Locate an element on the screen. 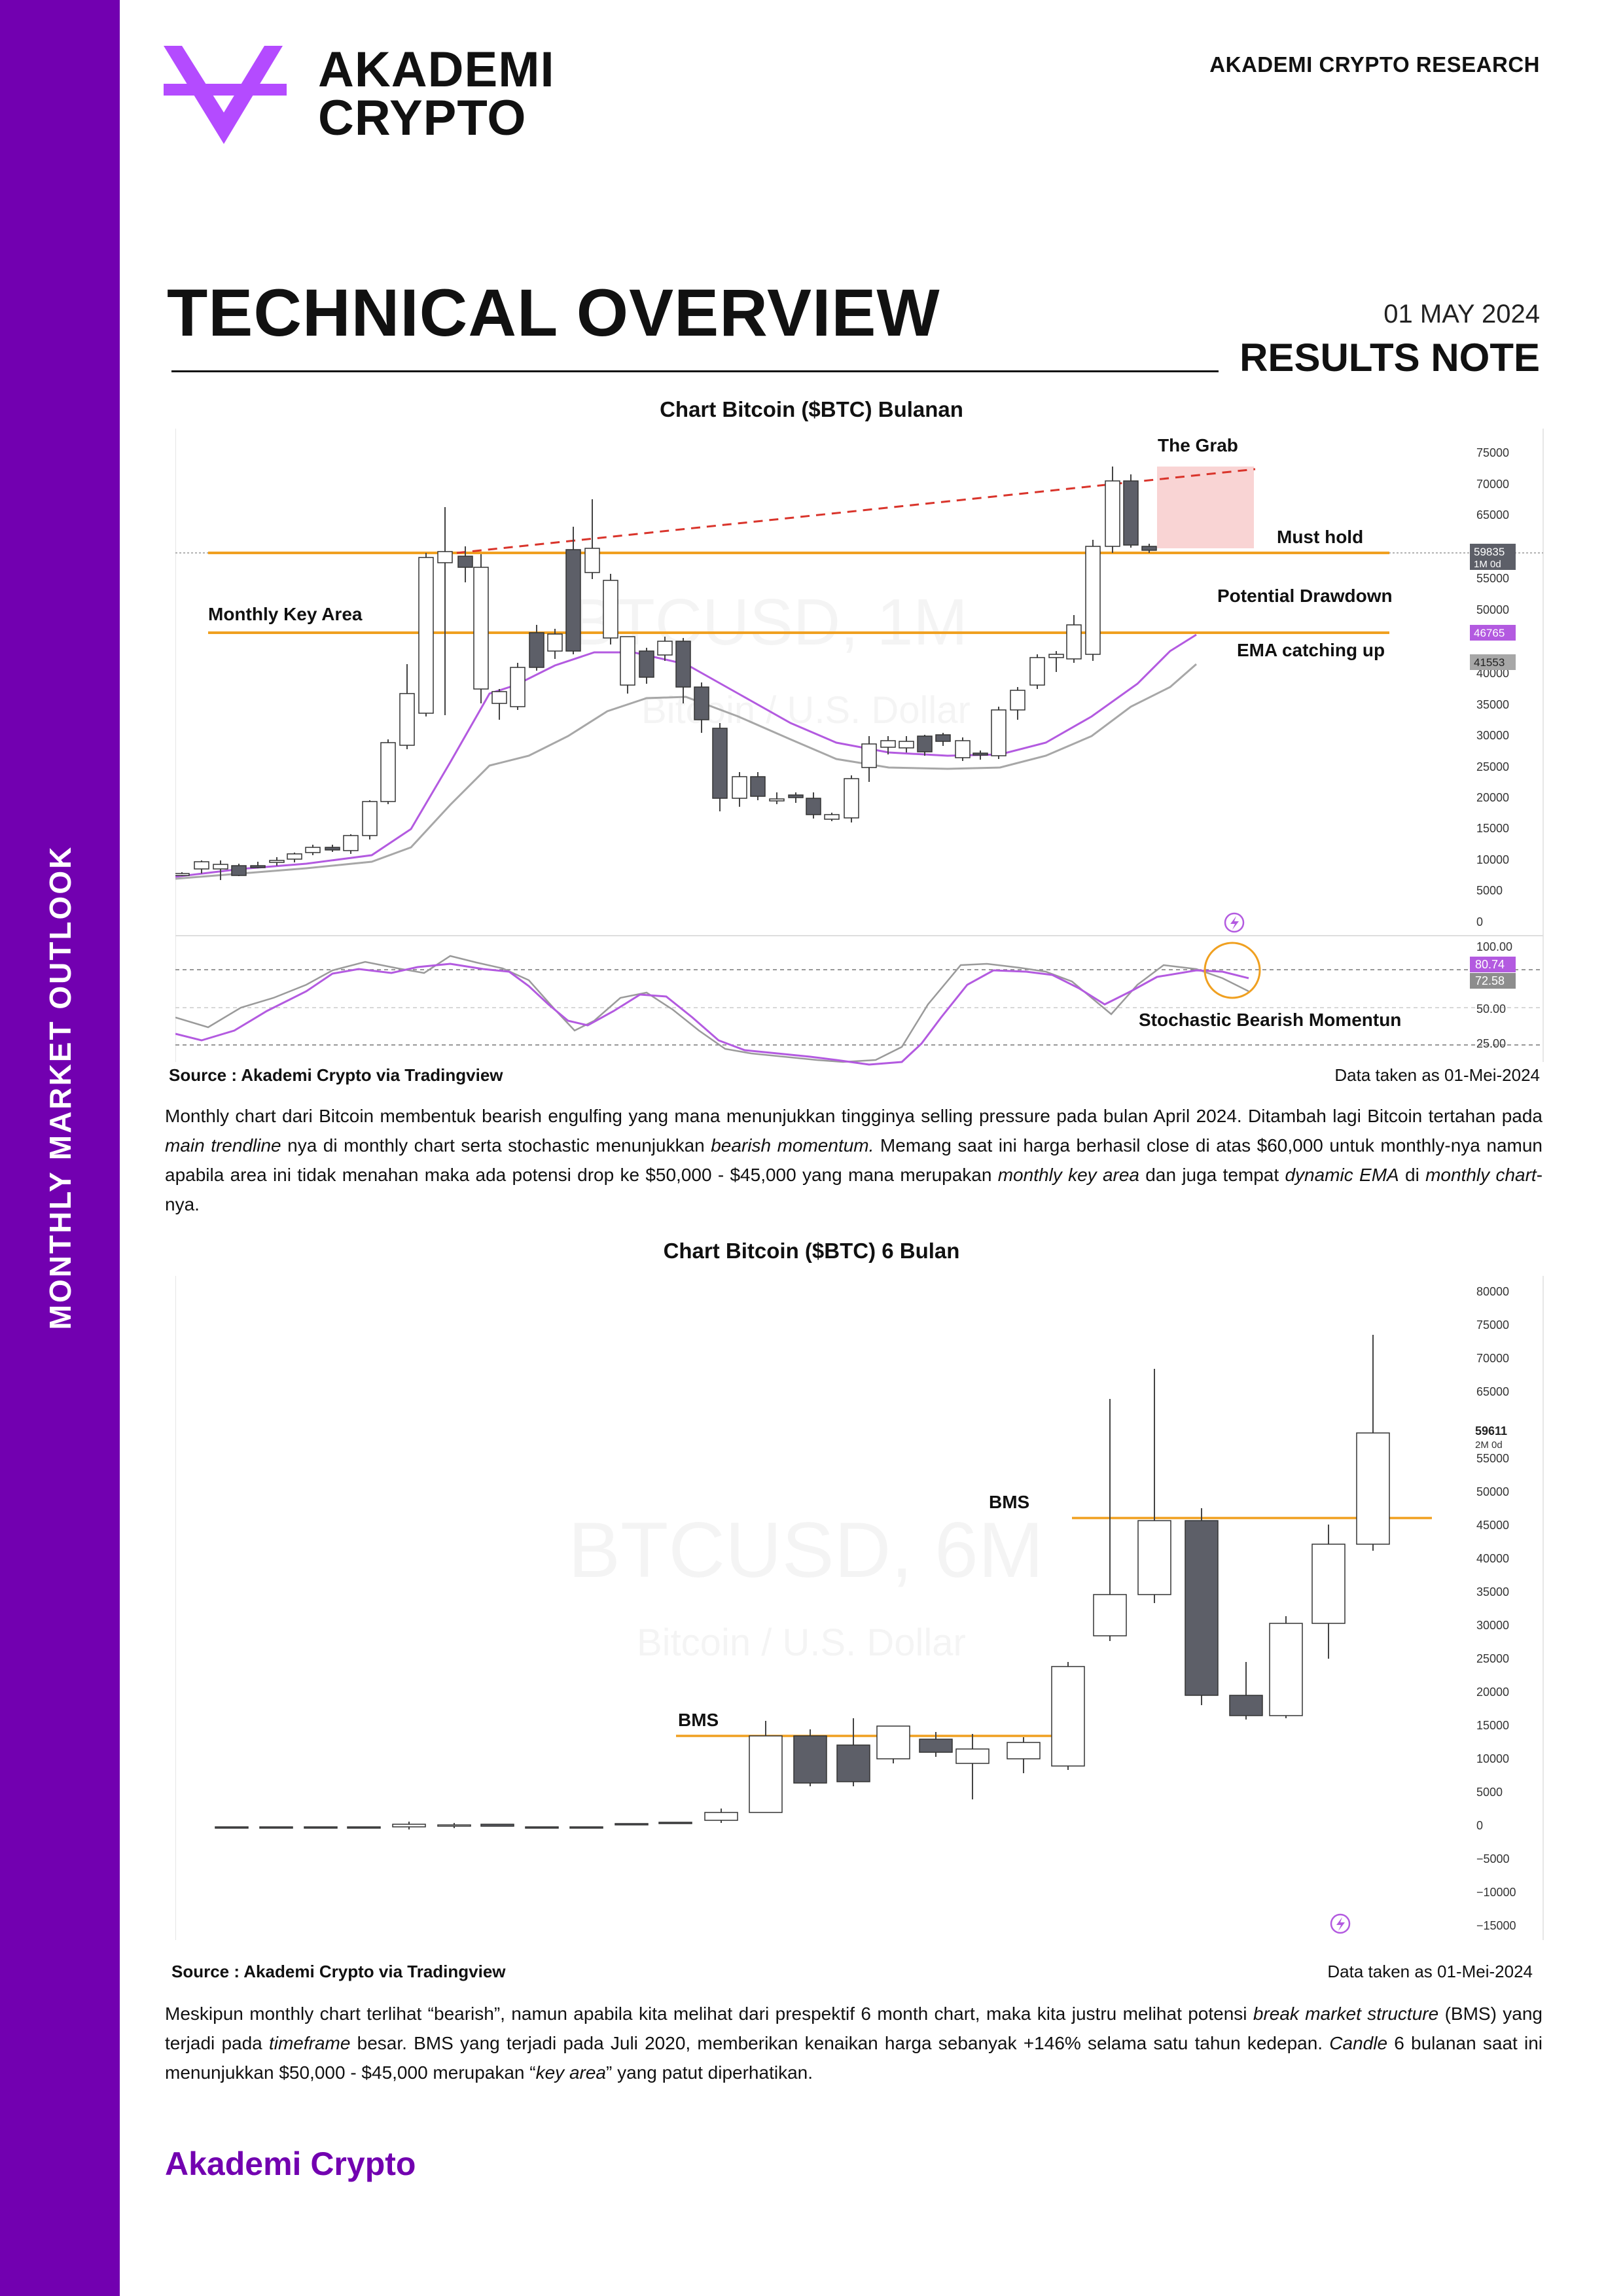  chart1-price-tick: 20000 is located at coordinates (1492, 798).